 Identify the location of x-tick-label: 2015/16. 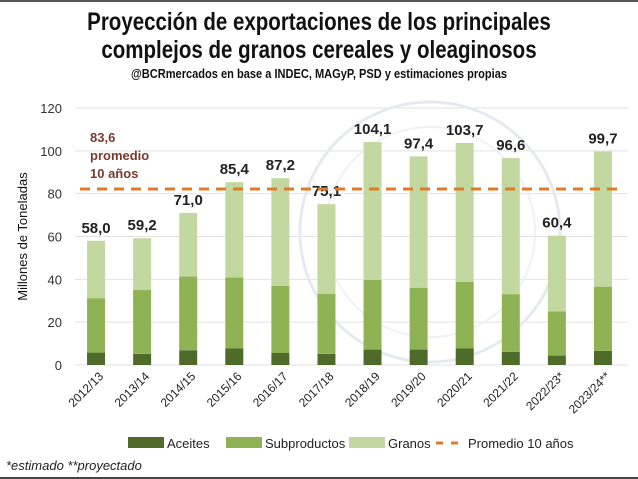
(224, 389).